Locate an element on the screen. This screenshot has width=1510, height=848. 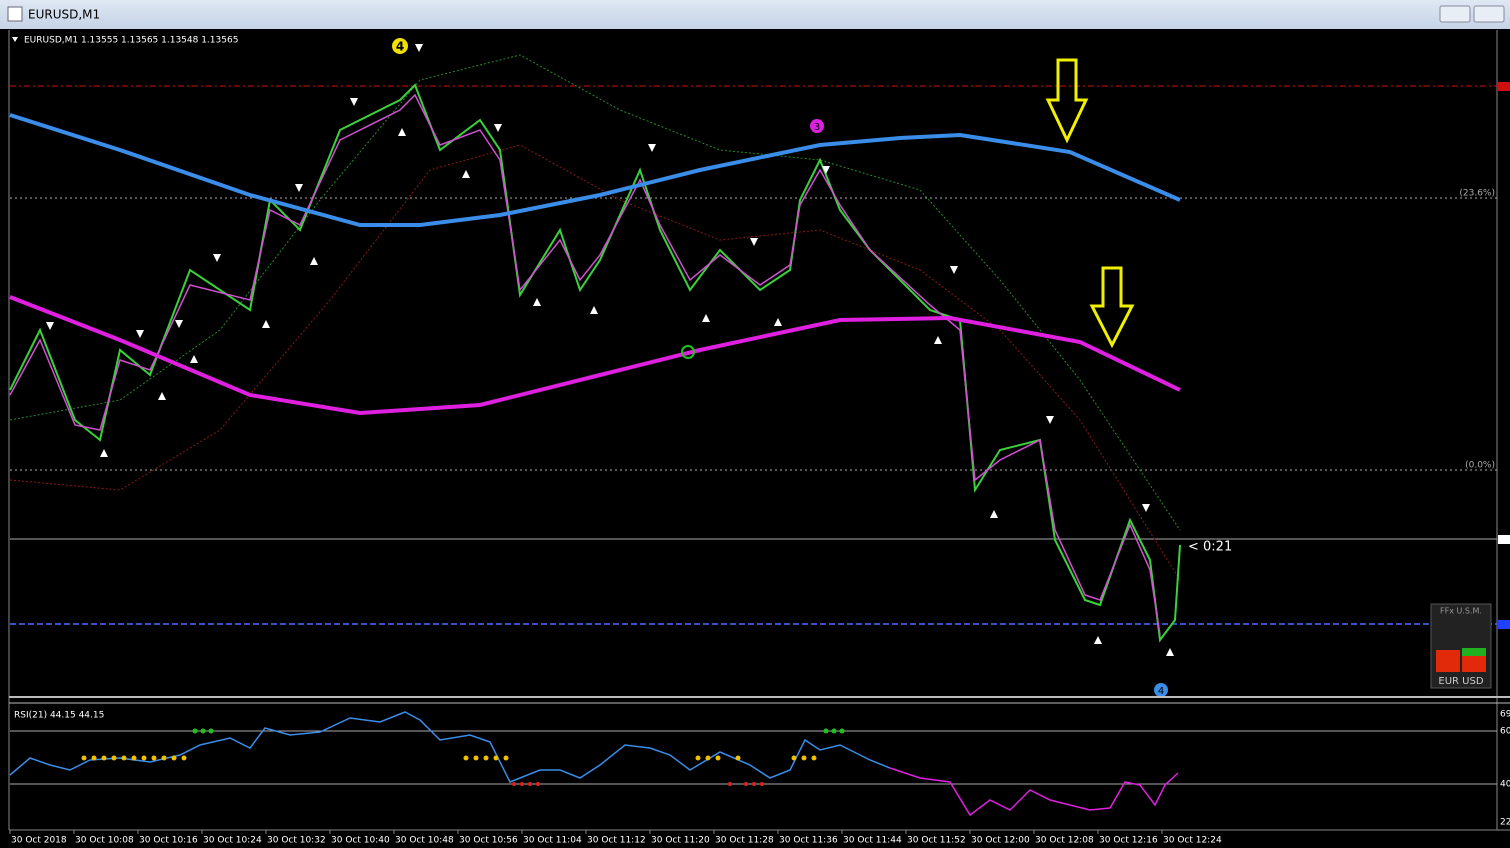
time-label: 30 Oct 10:24 is located at coordinates (232, 841).